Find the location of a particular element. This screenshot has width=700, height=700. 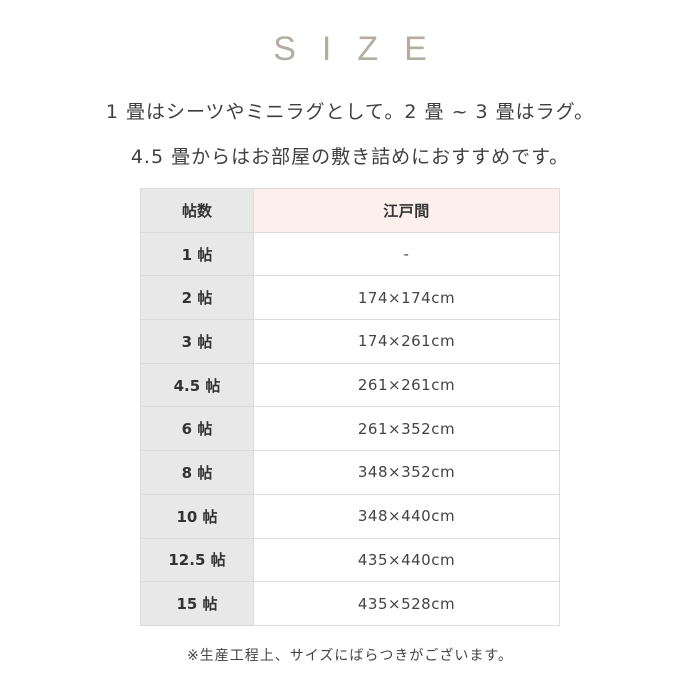

tatami-cell: 1 帖 is located at coordinates (197, 254).